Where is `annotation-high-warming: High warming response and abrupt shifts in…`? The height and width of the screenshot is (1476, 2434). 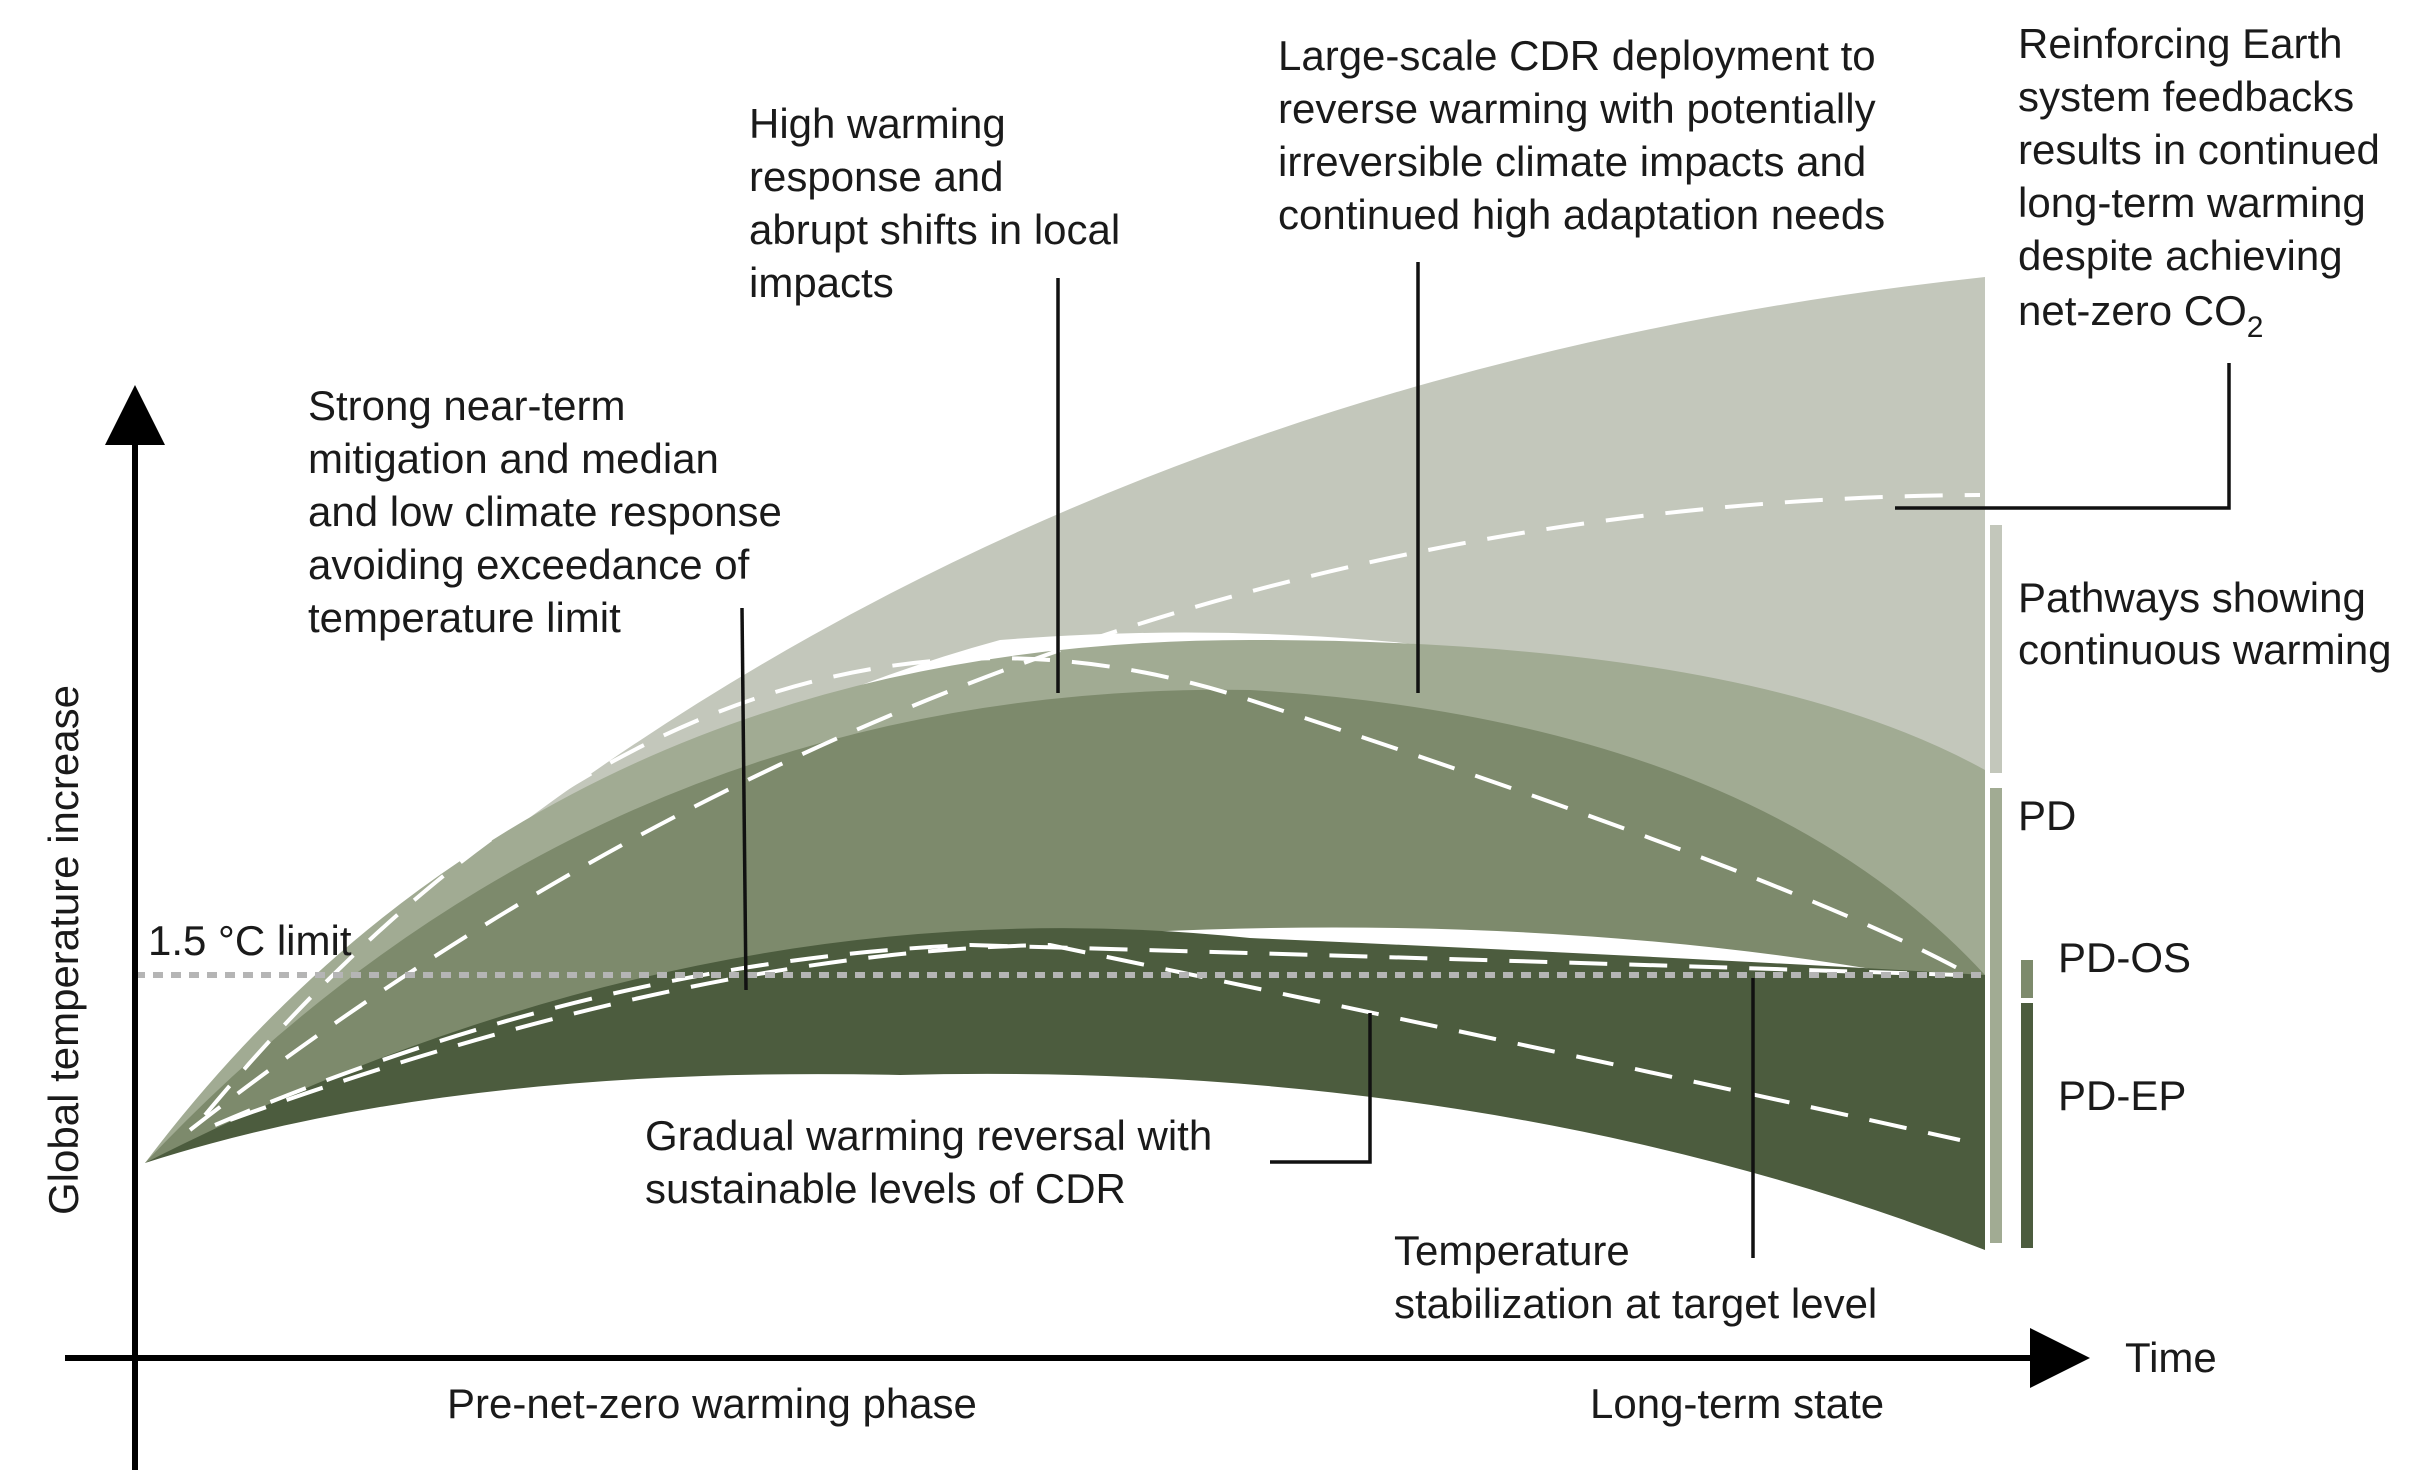
annotation-high-warming: High warming response and abrupt shifts in… is located at coordinates (934, 203).